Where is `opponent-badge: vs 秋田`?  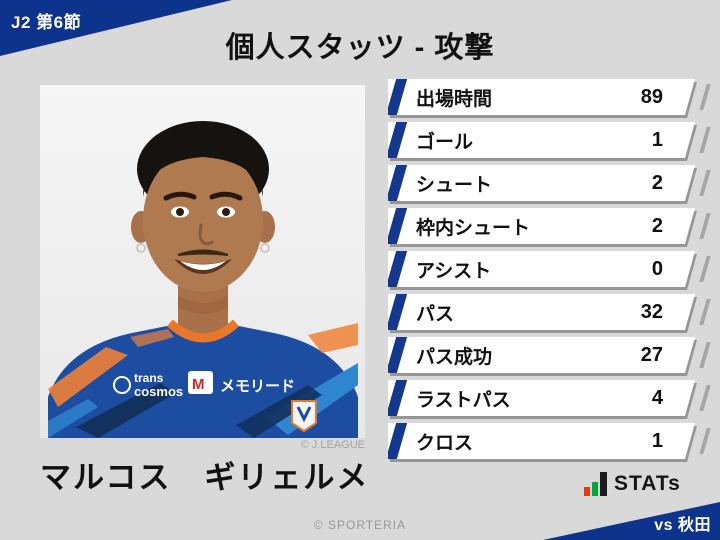
opponent-badge: vs 秋田 is located at coordinates (682, 525).